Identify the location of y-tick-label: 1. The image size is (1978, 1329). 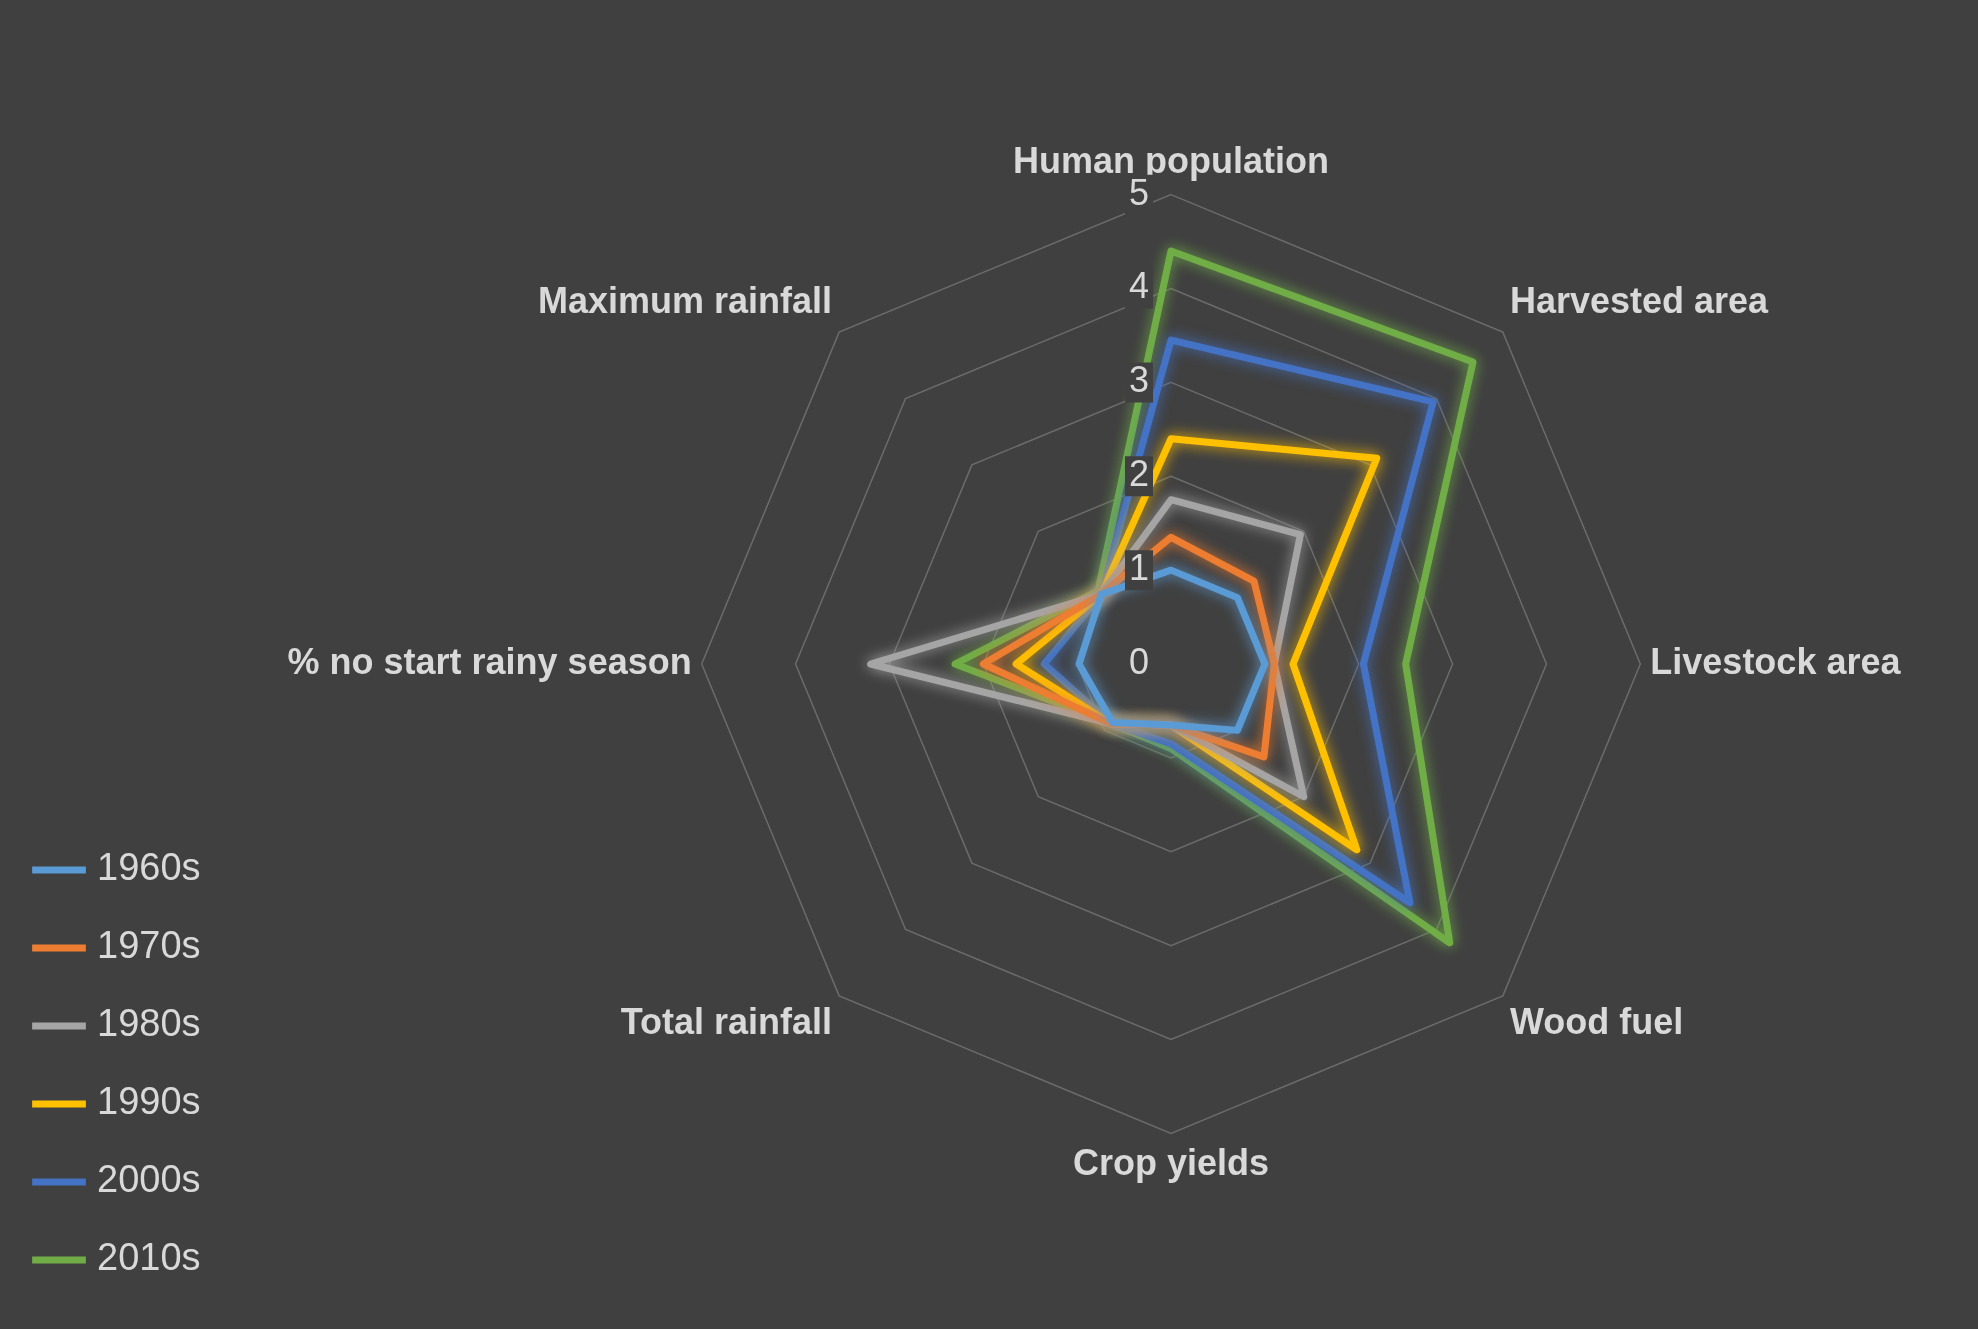
(1139, 568).